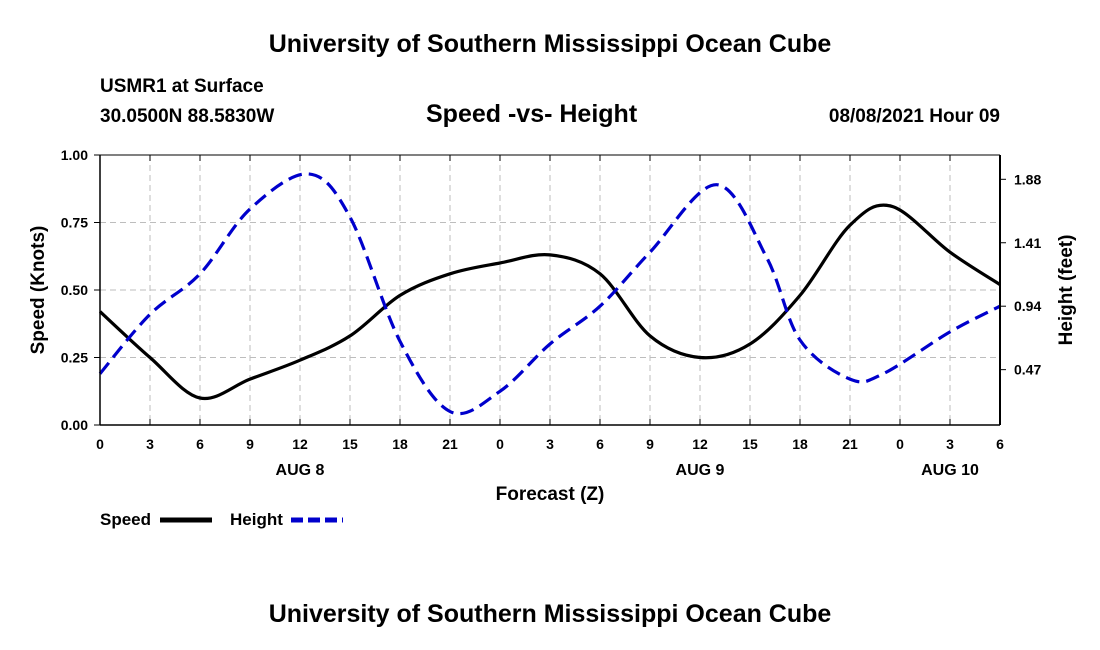 The width and height of the screenshot is (1100, 650). Describe the element at coordinates (74, 223) in the screenshot. I see `y-tick-label: 0.75` at that location.